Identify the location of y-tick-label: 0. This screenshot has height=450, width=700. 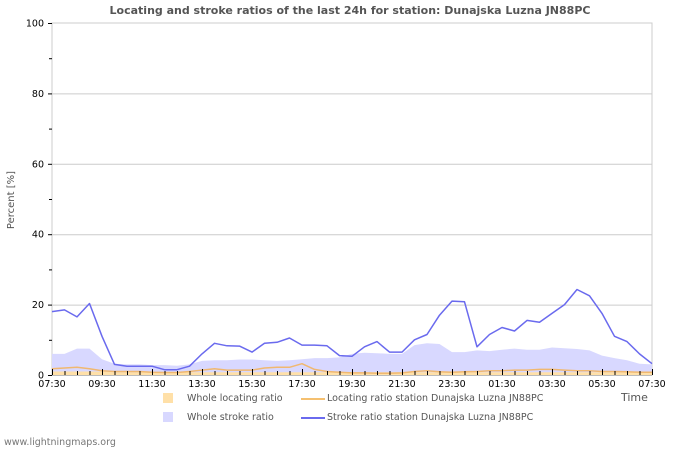
(41, 376).